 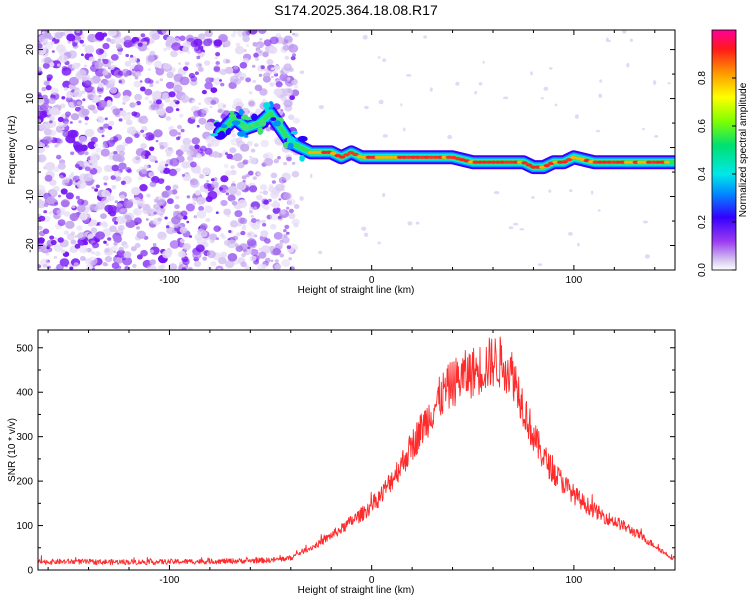 What do you see at coordinates (24, 393) in the screenshot?
I see `y-tick-label: 400` at bounding box center [24, 393].